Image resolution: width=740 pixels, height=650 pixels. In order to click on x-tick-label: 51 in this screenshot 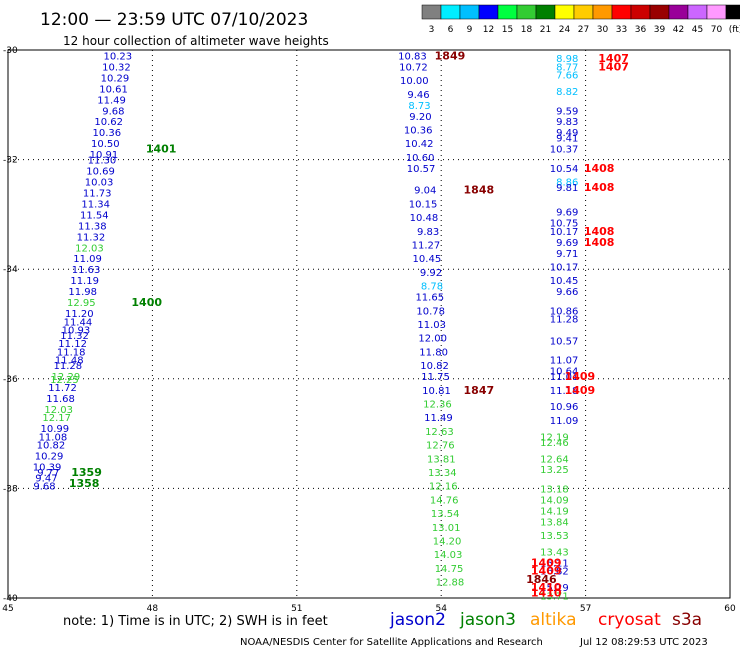, I will do `click(296, 609)`.